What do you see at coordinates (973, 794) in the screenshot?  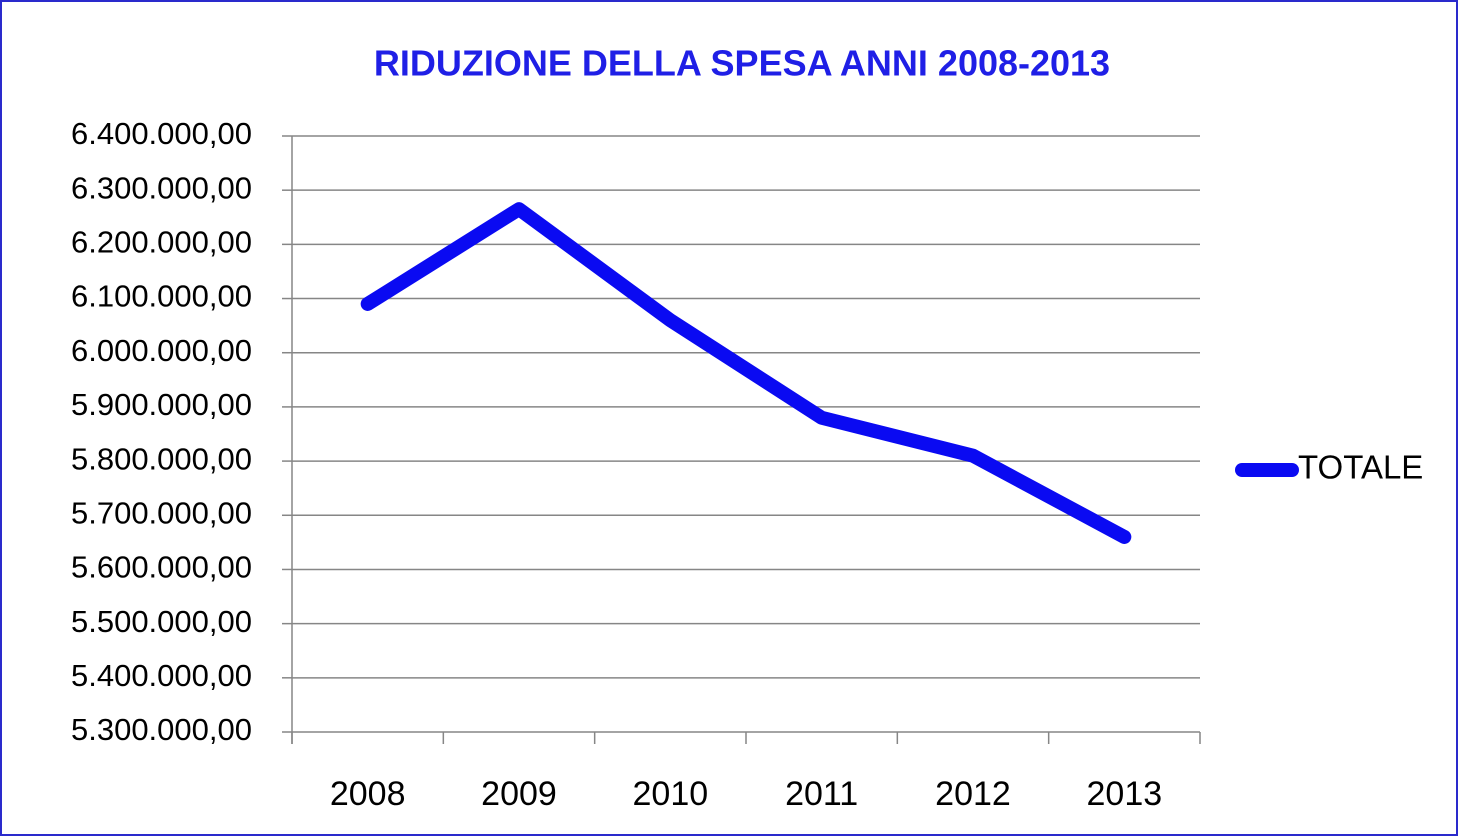 I see `x-tick-label: 2012` at bounding box center [973, 794].